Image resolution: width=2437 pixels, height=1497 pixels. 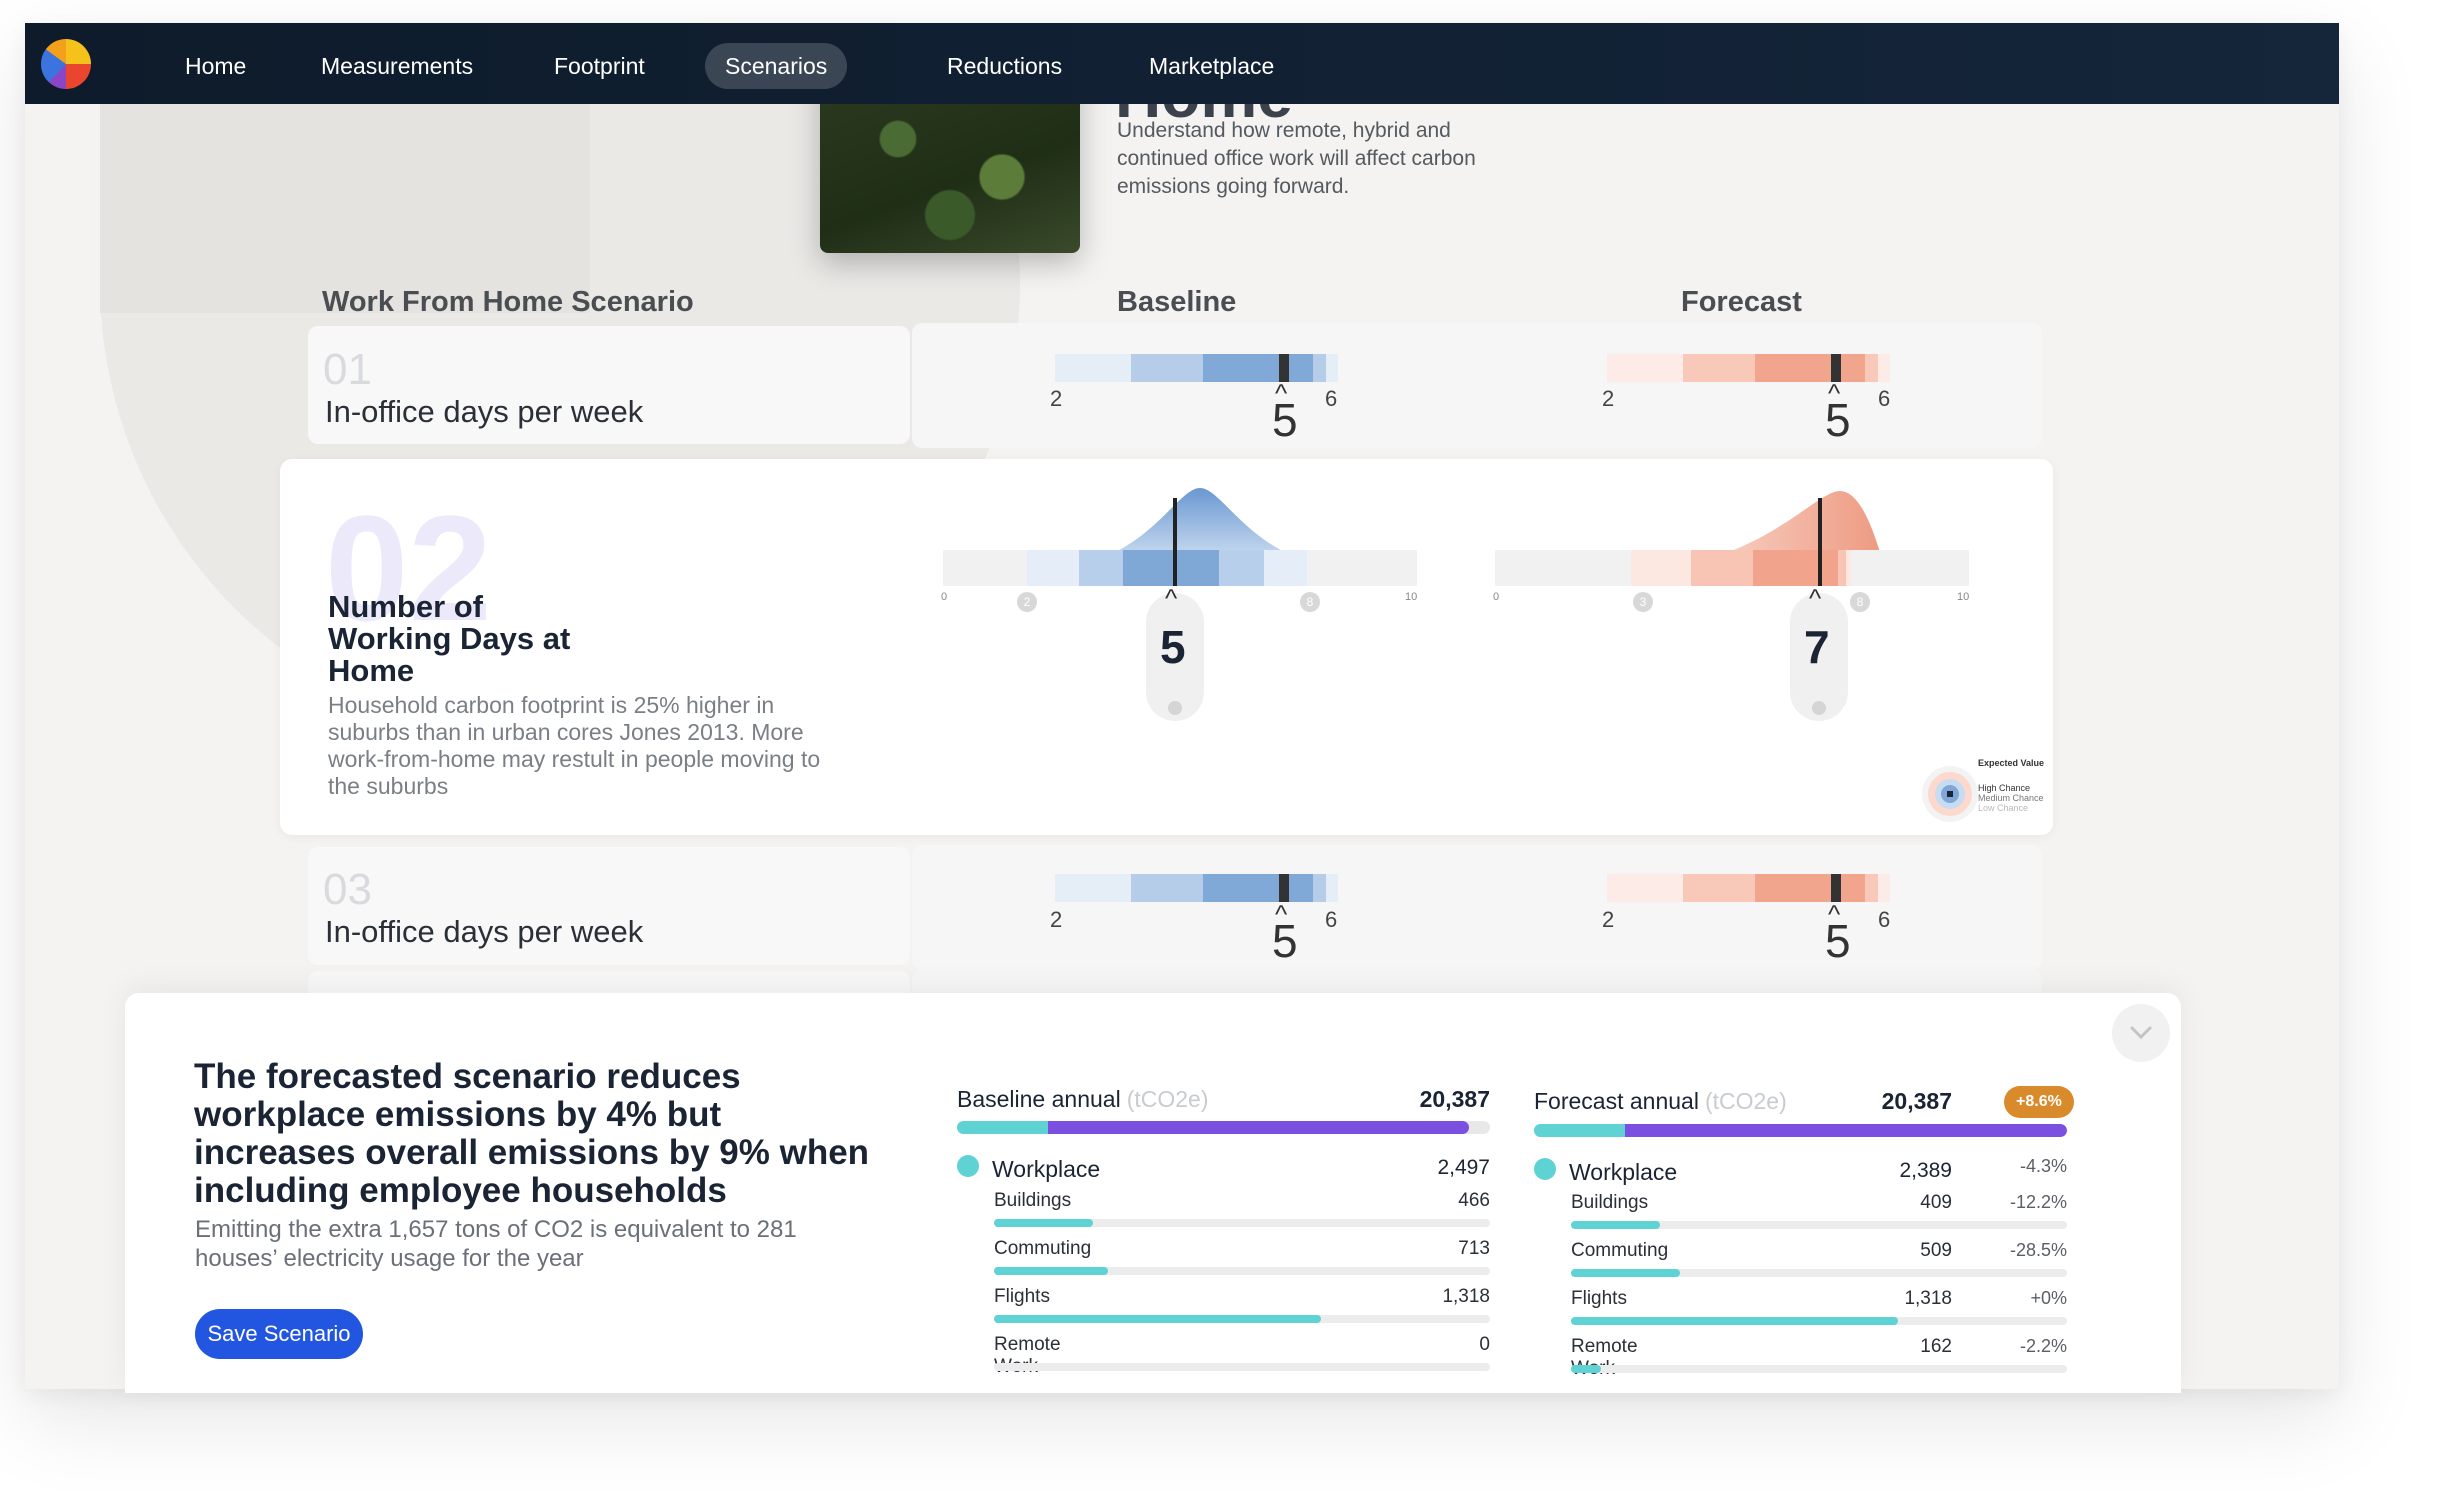 I want to click on breakdown-label: Remote Work, so click(x=1604, y=1357).